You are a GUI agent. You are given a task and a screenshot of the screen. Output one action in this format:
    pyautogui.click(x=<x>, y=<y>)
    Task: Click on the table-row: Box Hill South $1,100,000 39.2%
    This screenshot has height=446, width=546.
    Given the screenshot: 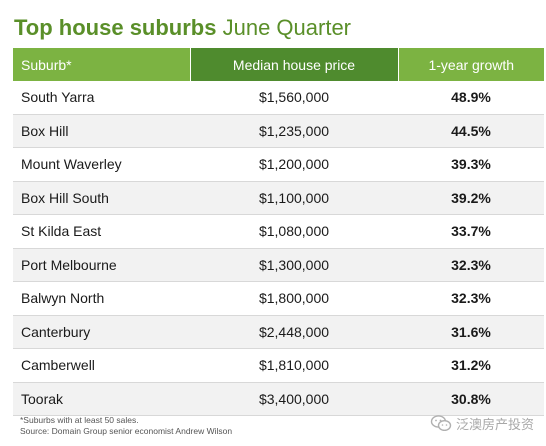 What is the action you would take?
    pyautogui.click(x=278, y=198)
    